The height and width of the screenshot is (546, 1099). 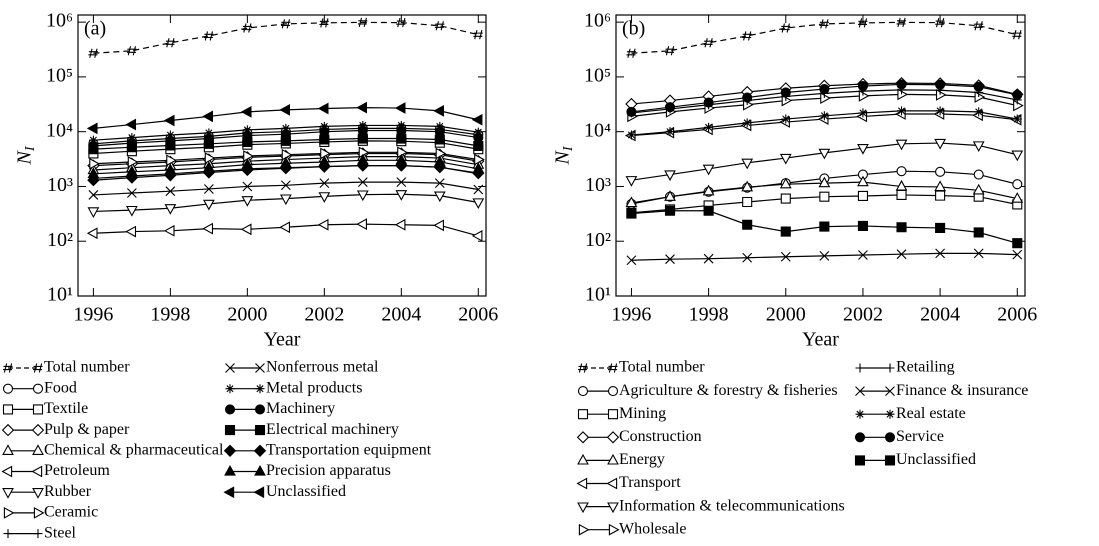 What do you see at coordinates (134, 449) in the screenshot?
I see `legend-label: Chemical & pharmaceutical` at bounding box center [134, 449].